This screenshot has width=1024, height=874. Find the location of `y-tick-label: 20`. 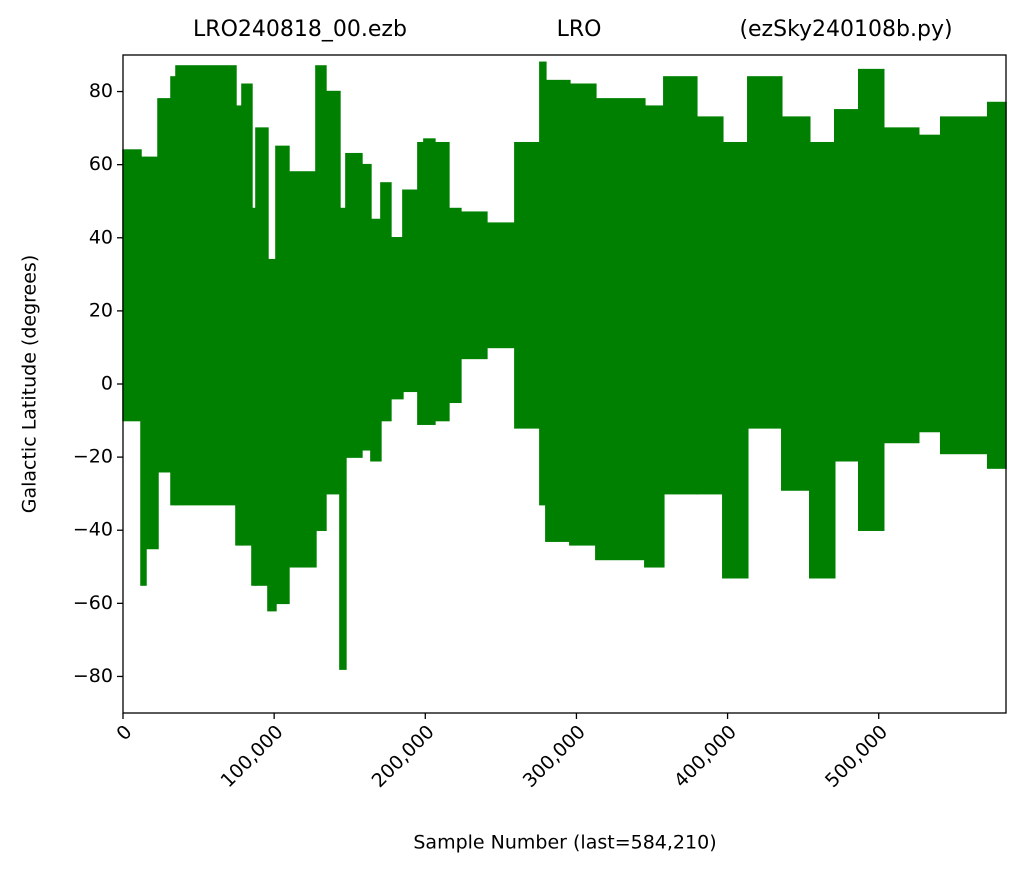

y-tick-label: 20 is located at coordinates (101, 310).